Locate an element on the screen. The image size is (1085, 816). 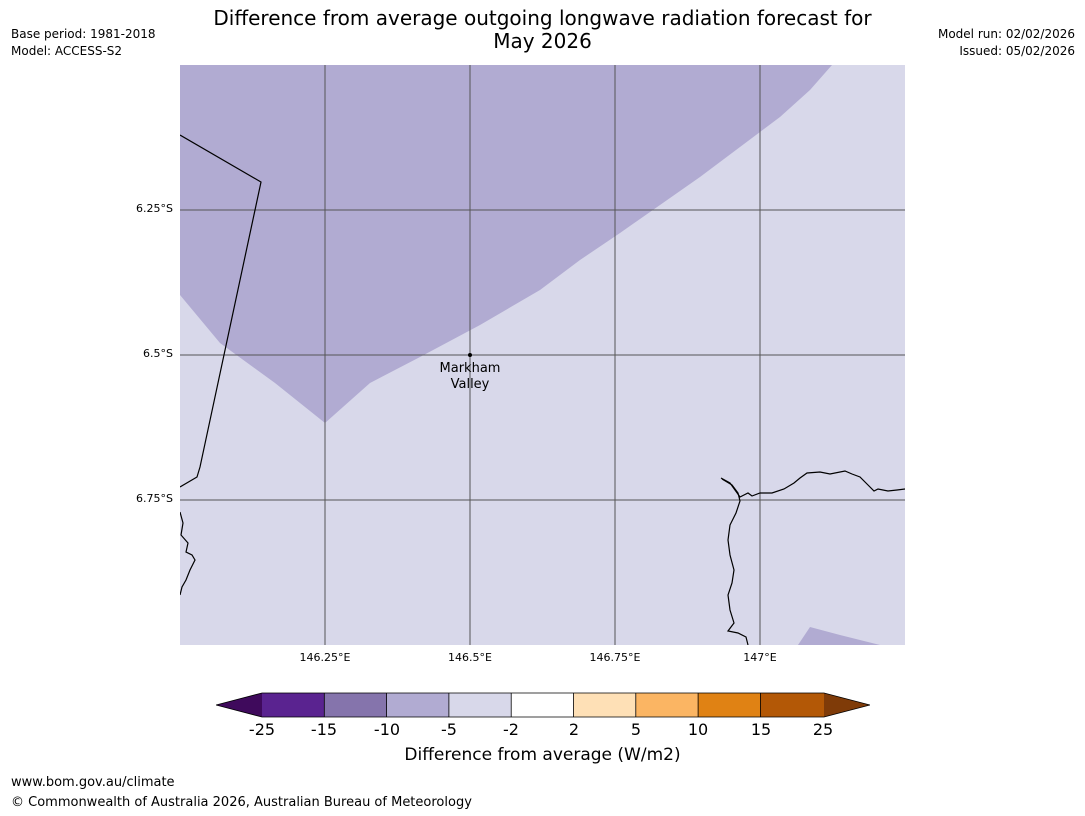
location-label-line-1: Markham is located at coordinates (470, 368).